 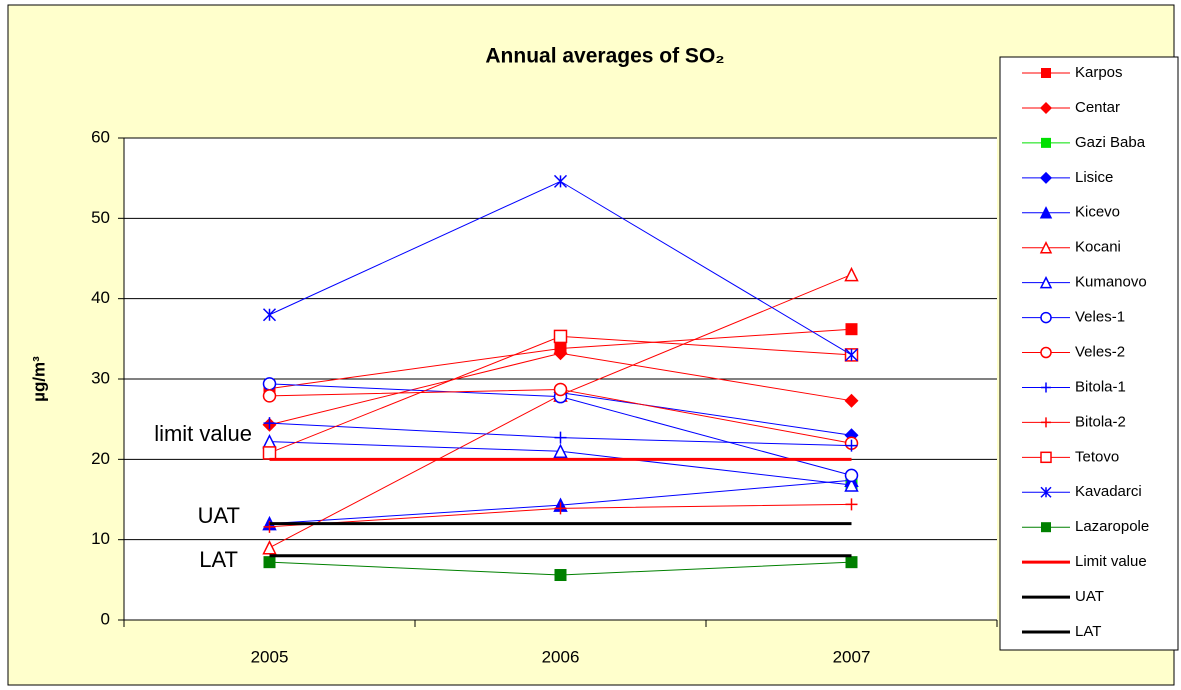 I want to click on legend-label: UAT, so click(x=1089, y=596).